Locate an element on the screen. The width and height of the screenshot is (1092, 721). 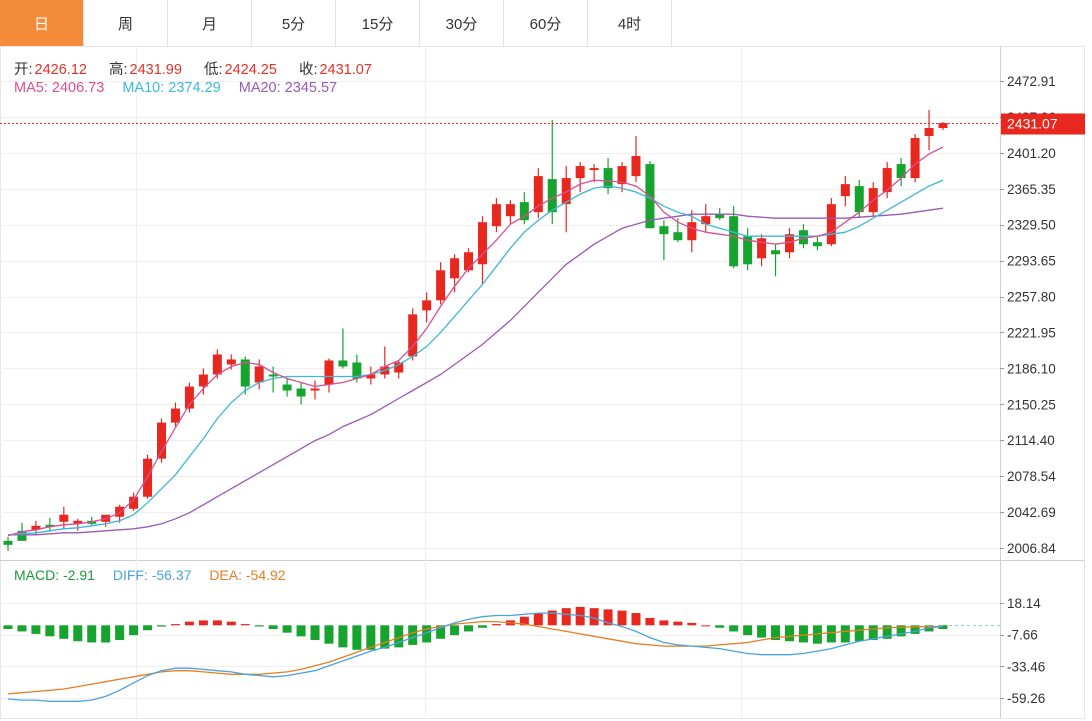
tab-bar-filler is located at coordinates (882, 23).